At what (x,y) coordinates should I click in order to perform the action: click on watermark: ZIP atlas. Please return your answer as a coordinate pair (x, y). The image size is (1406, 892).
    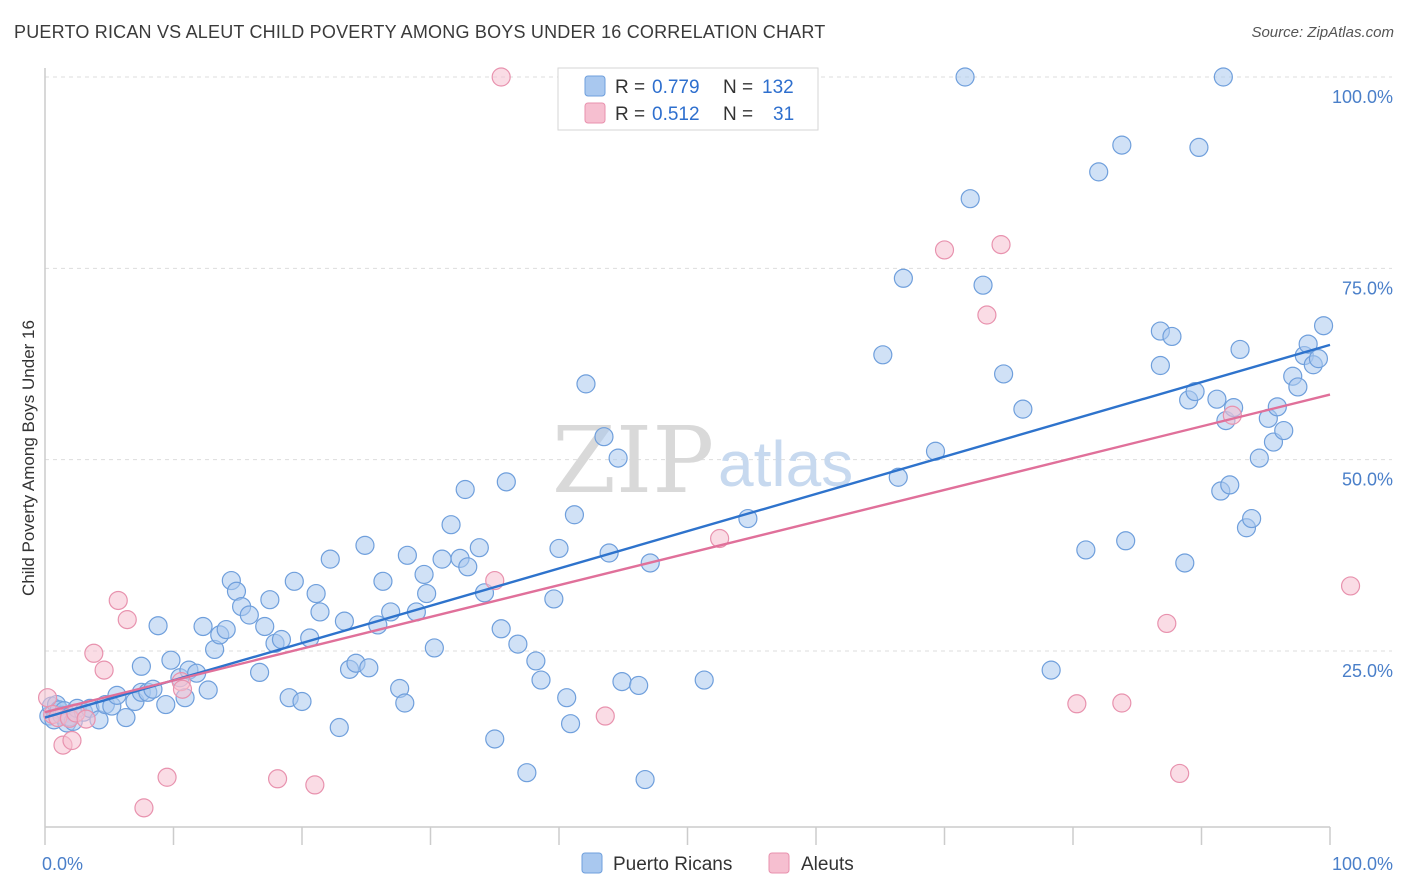
    Looking at the image, I should click on (702, 460).